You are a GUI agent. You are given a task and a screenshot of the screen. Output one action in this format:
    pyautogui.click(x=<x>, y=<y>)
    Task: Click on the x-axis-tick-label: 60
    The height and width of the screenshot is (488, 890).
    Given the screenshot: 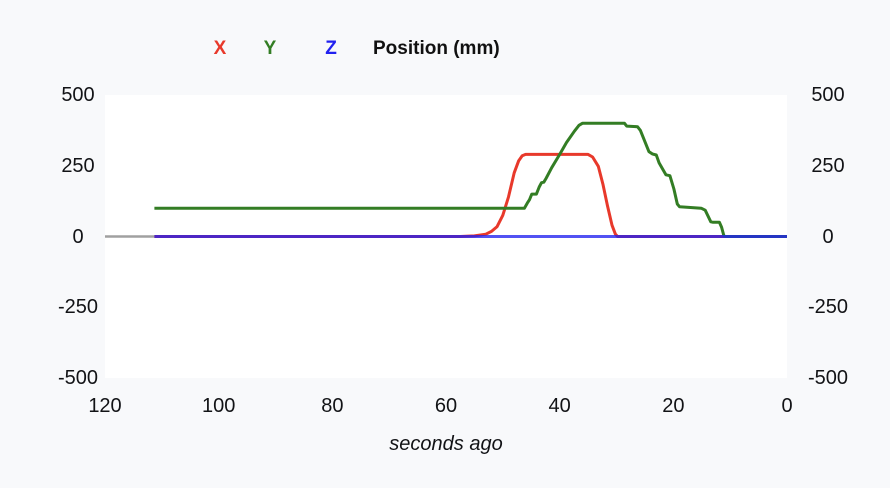 What is the action you would take?
    pyautogui.click(x=446, y=406)
    